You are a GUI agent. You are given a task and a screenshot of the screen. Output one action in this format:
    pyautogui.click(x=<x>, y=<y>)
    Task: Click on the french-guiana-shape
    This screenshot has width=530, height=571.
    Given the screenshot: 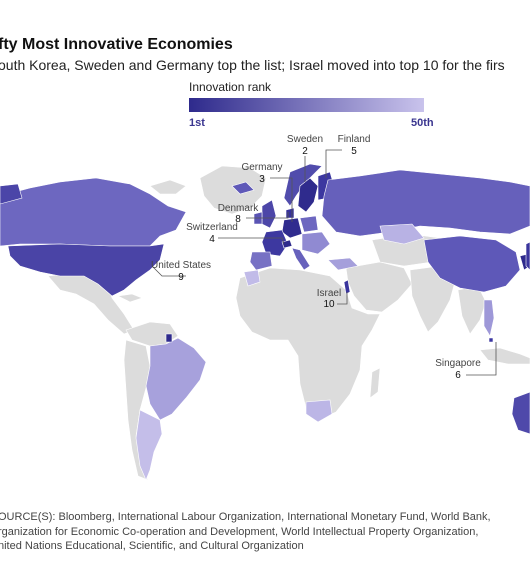 What is the action you would take?
    pyautogui.click(x=169, y=338)
    